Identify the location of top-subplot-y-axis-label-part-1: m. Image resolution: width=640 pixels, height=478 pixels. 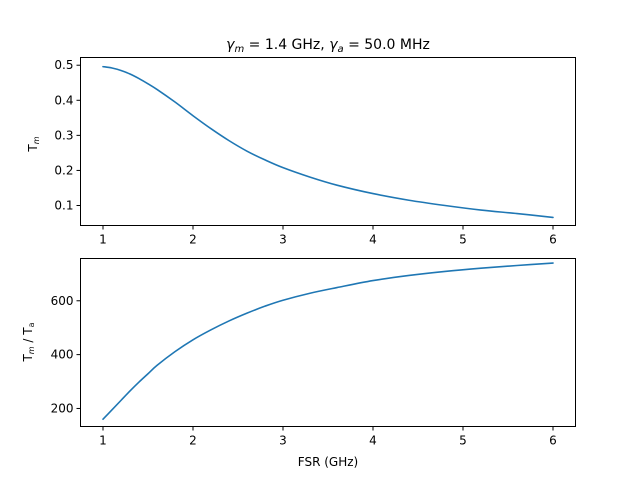
(36, 140).